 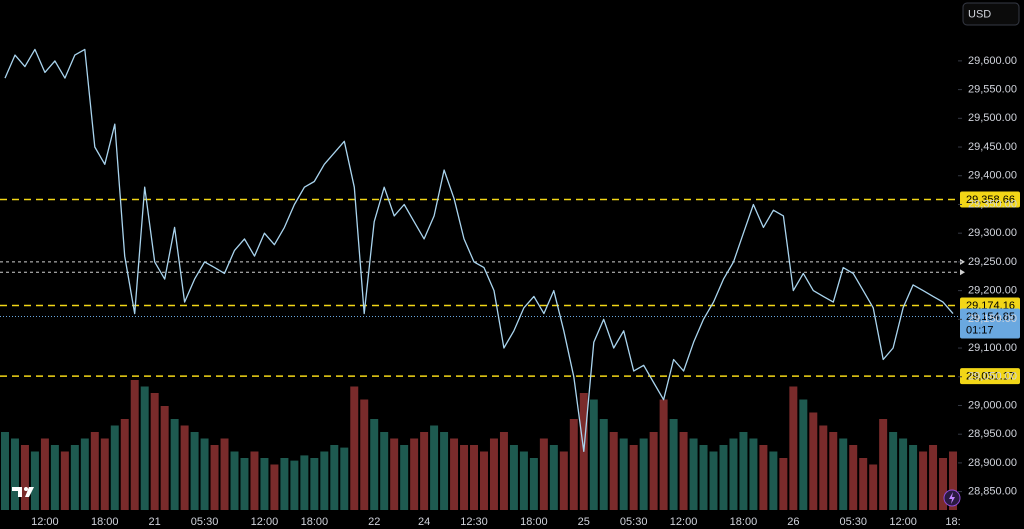 What do you see at coordinates (992, 492) in the screenshot?
I see `y-tick-label: 28,850.00` at bounding box center [992, 492].